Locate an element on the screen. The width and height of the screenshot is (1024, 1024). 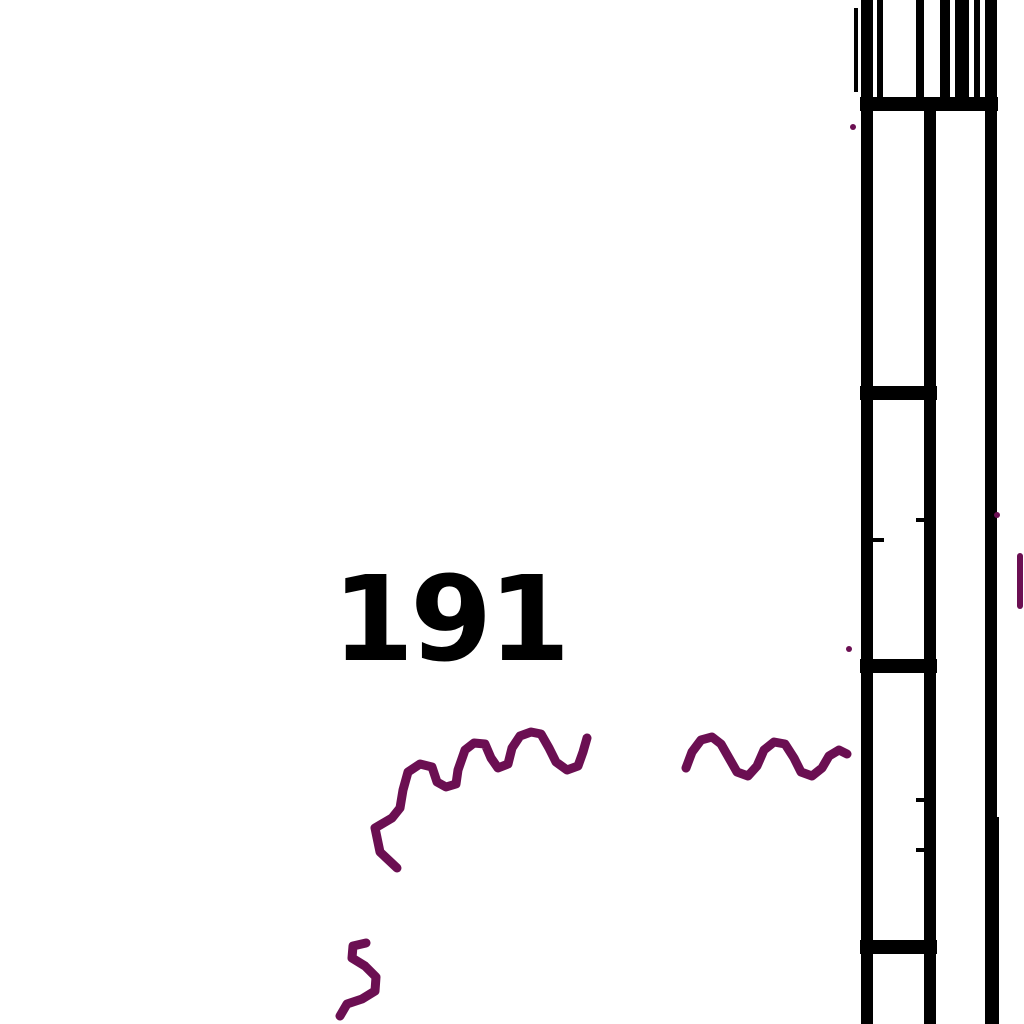
vertical-rail-structure is located at coordinates (926, 512).